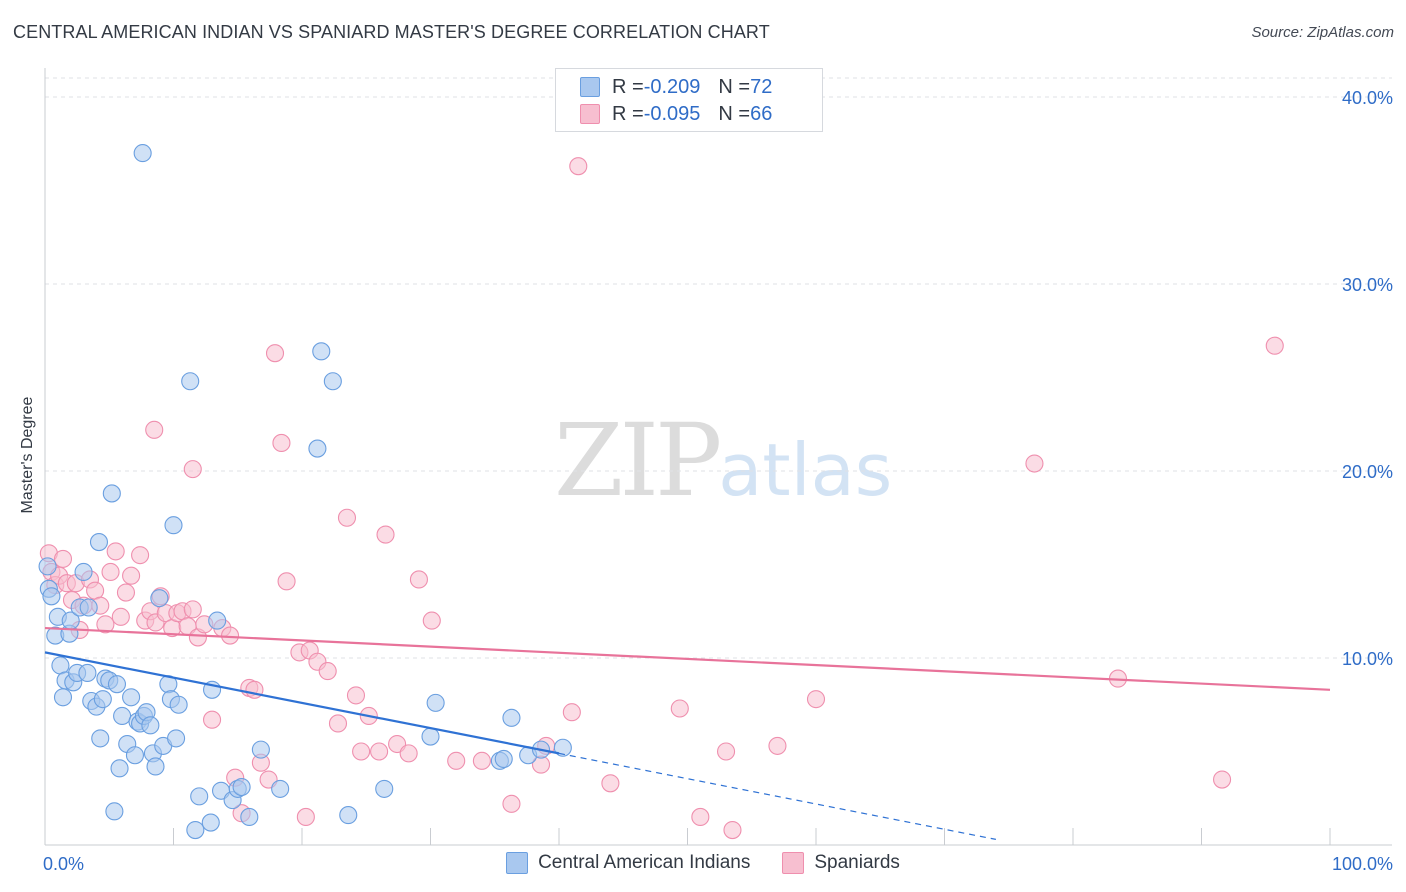  Describe the element at coordinates (1367, 472) in the screenshot. I see `y-tick-label: 20.0%` at that location.